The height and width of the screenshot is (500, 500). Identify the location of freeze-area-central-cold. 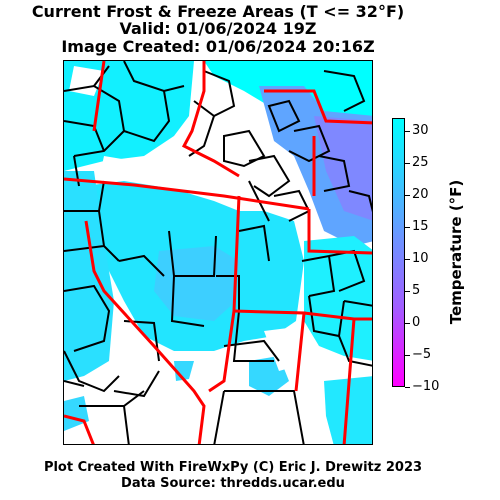
(196, 283).